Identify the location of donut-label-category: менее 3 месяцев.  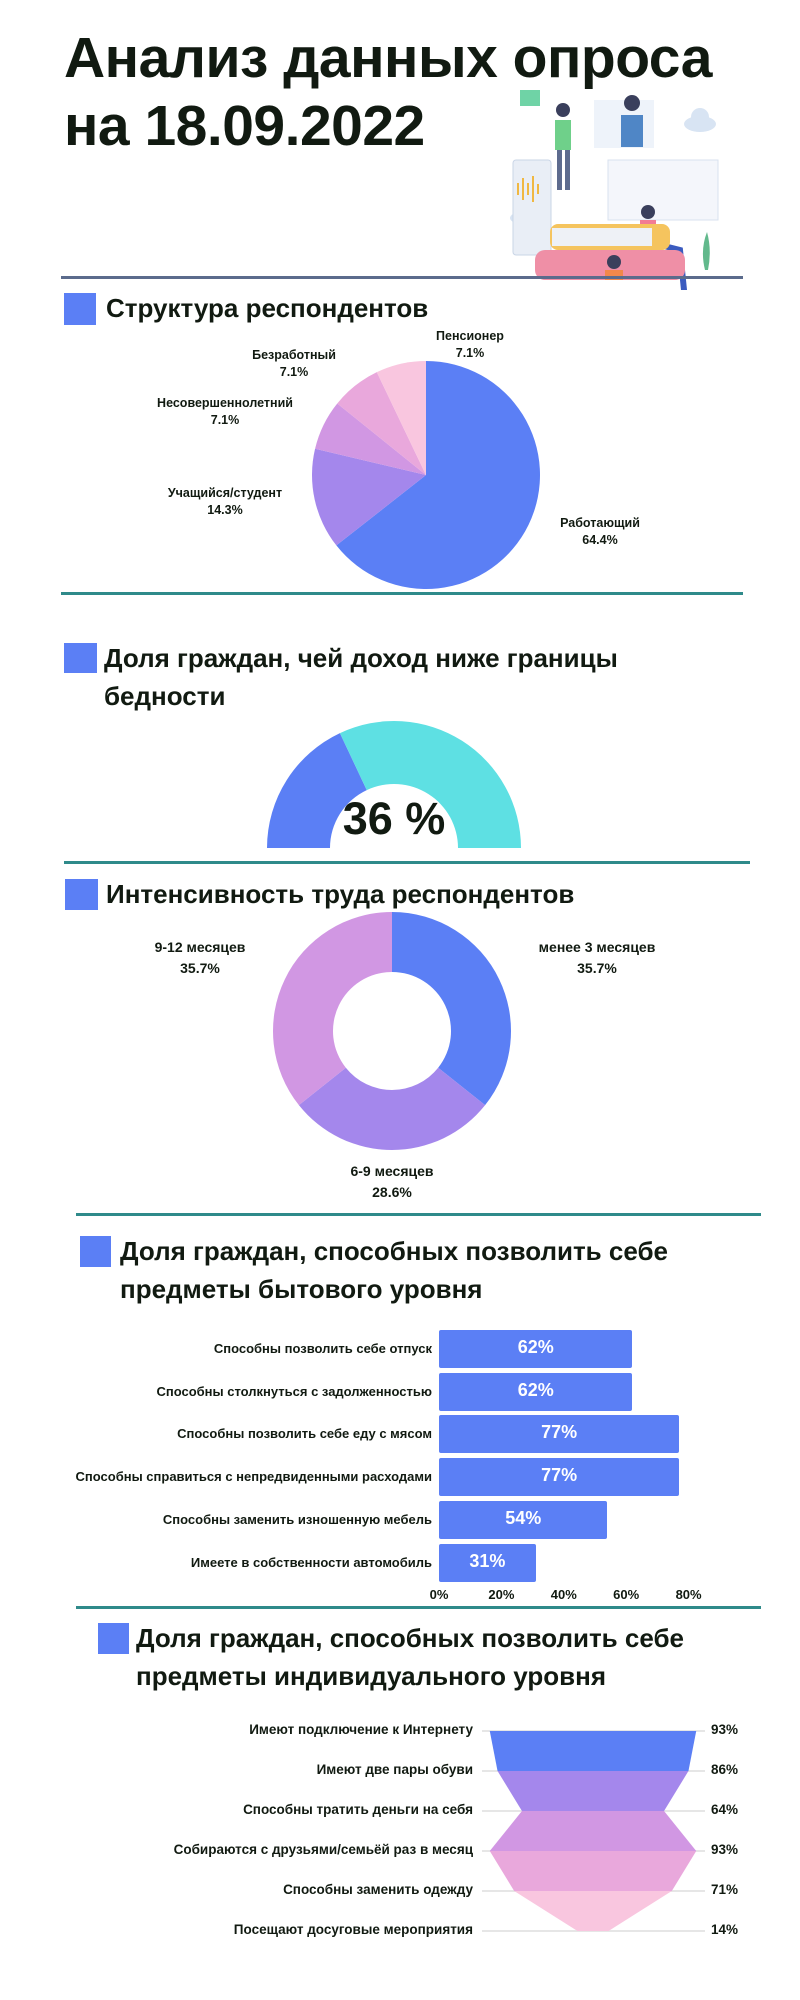
(597, 947).